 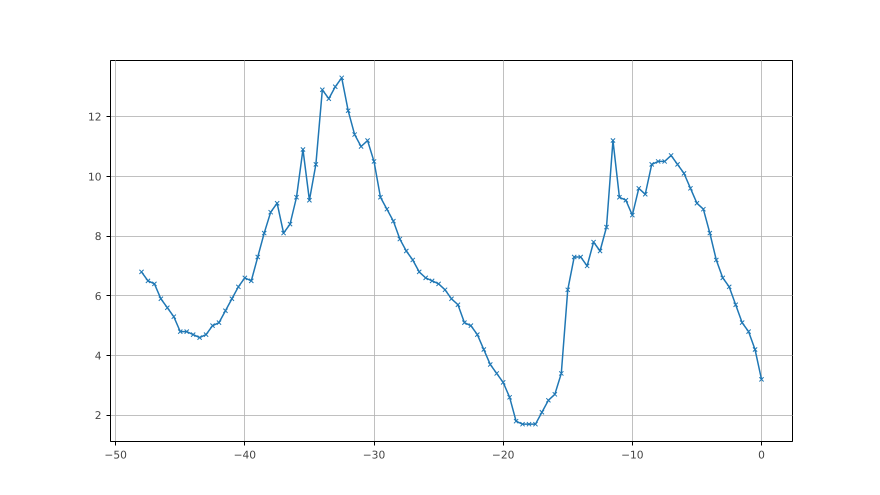 I want to click on y-tick-label: 4, so click(x=98, y=356).